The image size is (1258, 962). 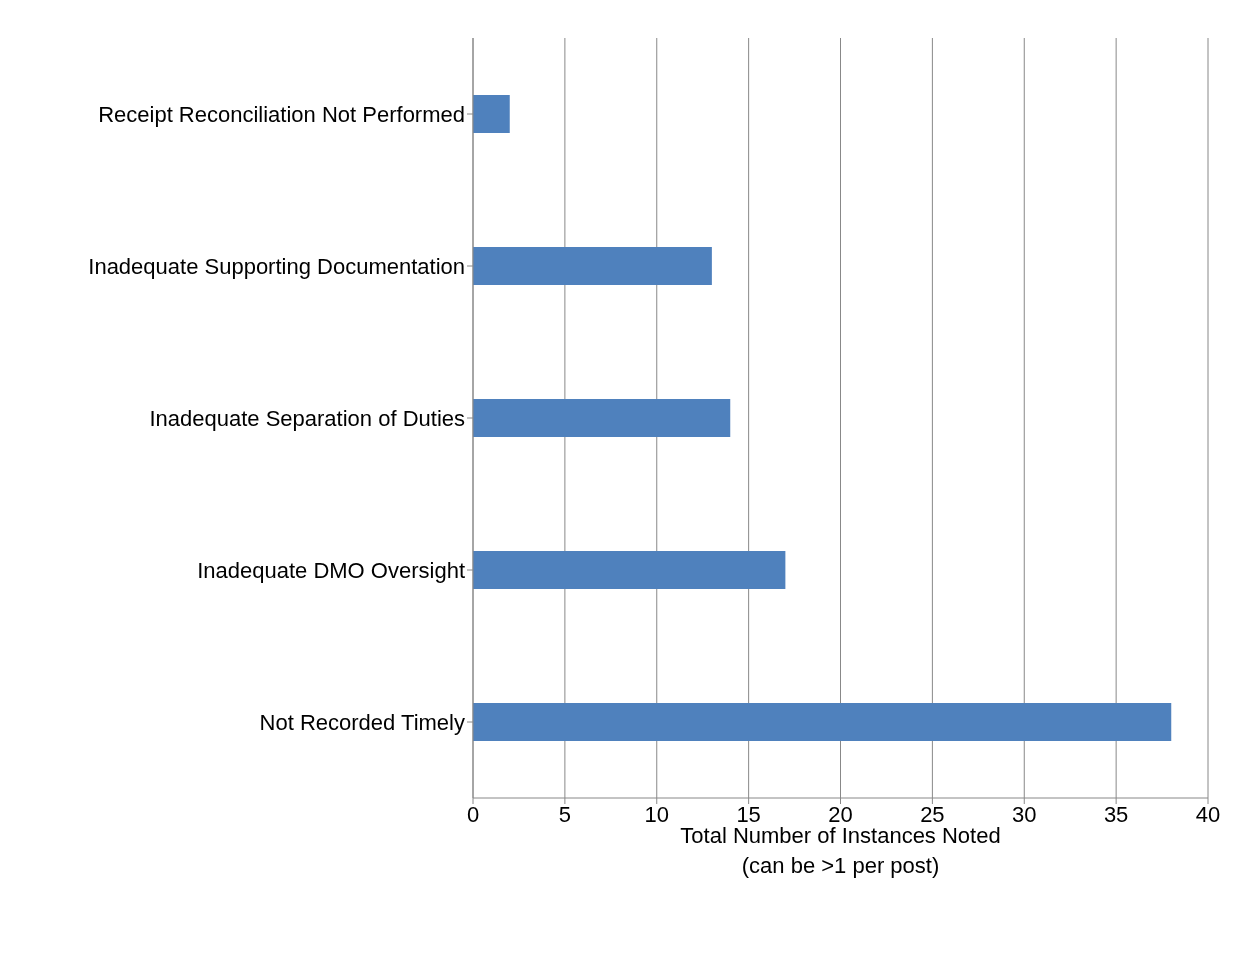 I want to click on y-tick-label: Receipt Reconciliation Not Performed, so click(x=281, y=114).